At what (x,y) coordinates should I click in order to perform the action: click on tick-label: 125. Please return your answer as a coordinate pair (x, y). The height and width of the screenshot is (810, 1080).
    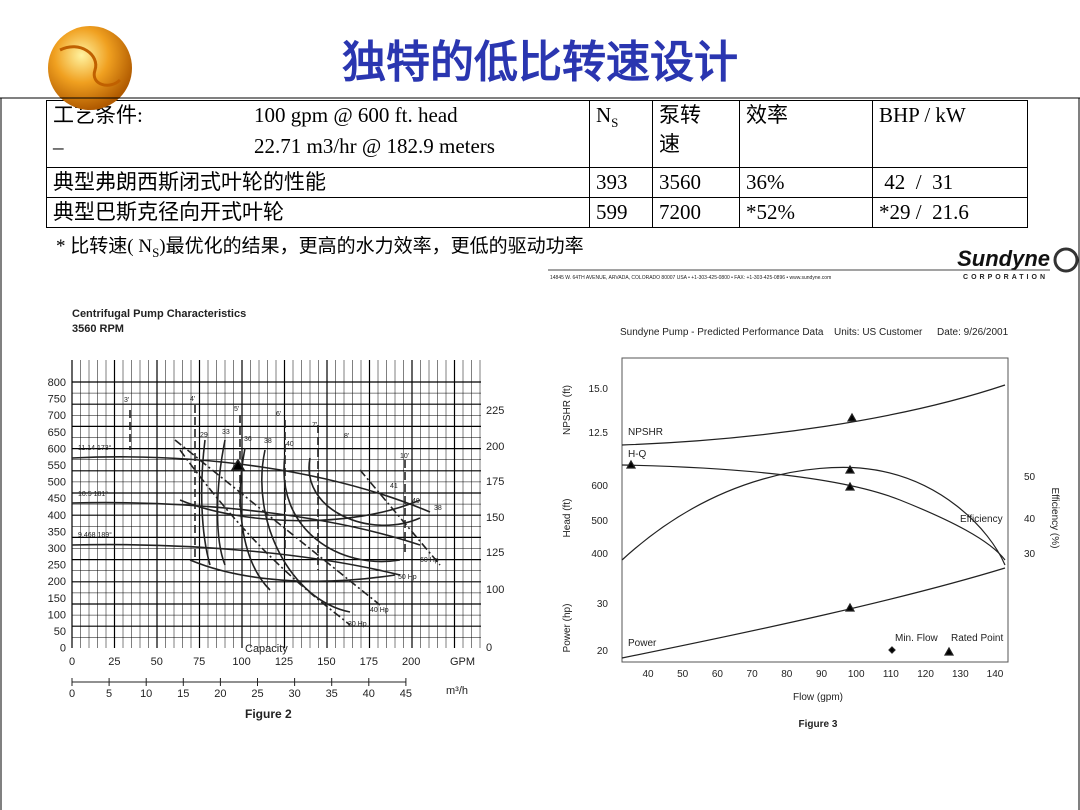
    Looking at the image, I should click on (284, 662).